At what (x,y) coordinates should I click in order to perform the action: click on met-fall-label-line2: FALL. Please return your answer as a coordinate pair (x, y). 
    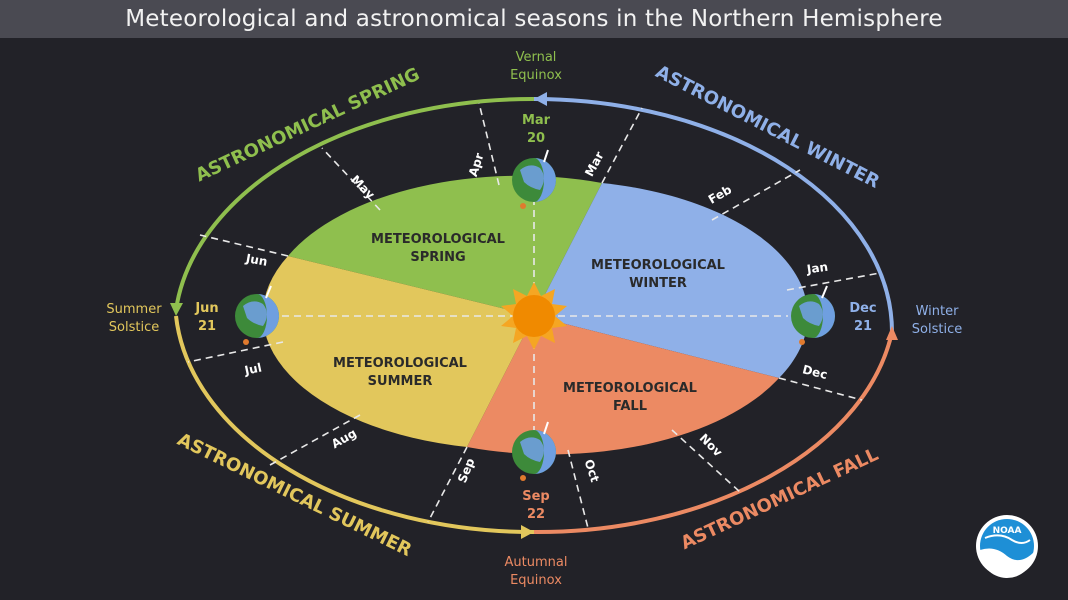
    Looking at the image, I should click on (630, 406).